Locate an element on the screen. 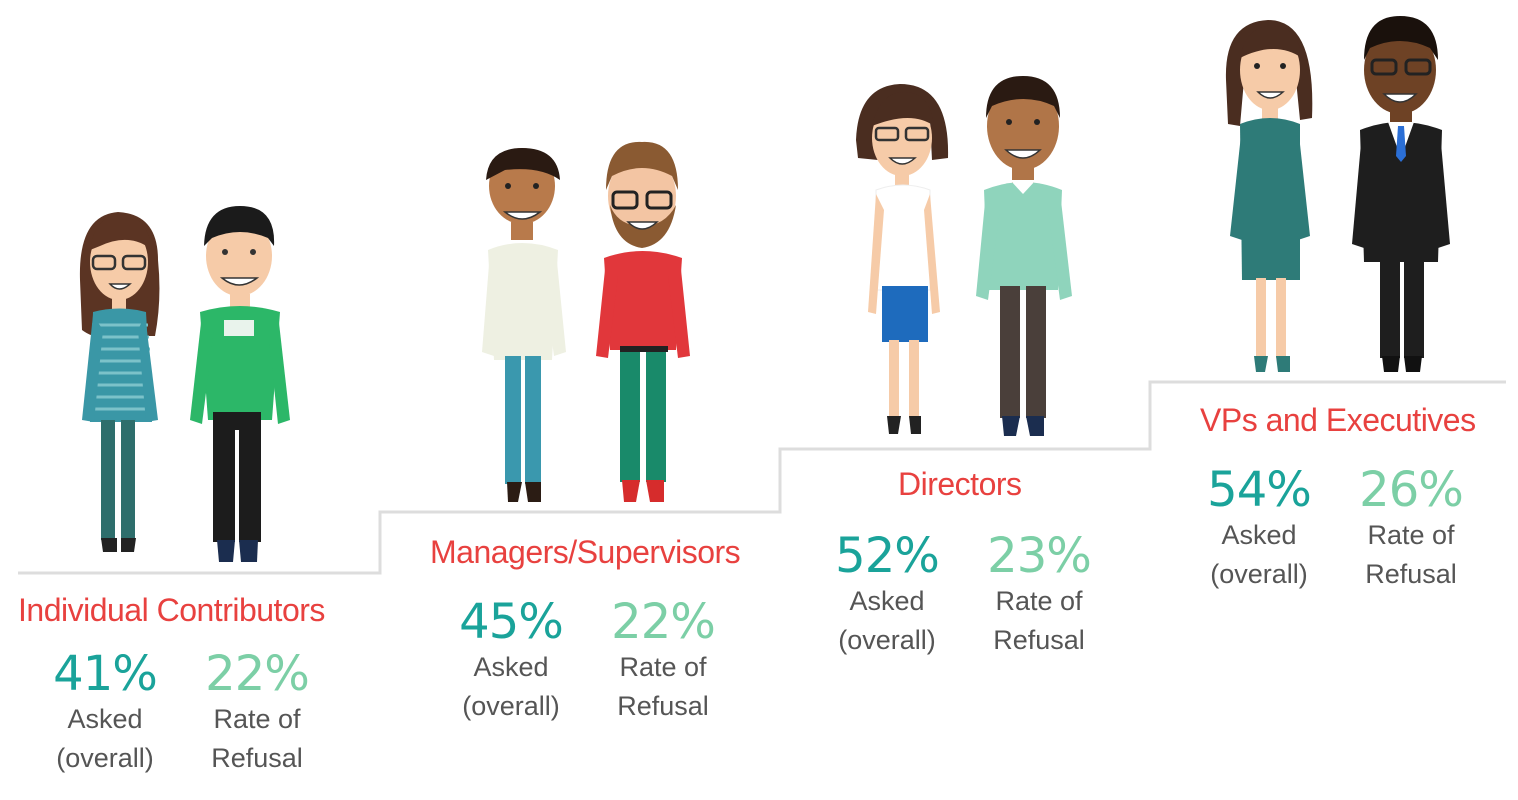 The width and height of the screenshot is (1518, 800). refusal-stat-individual-contributors: 22% Rate of Refusal is located at coordinates (257, 713).